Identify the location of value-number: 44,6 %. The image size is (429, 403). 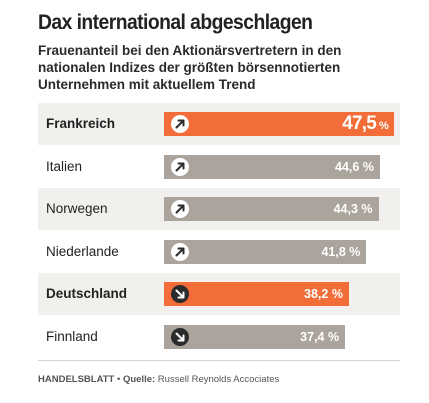
(354, 166).